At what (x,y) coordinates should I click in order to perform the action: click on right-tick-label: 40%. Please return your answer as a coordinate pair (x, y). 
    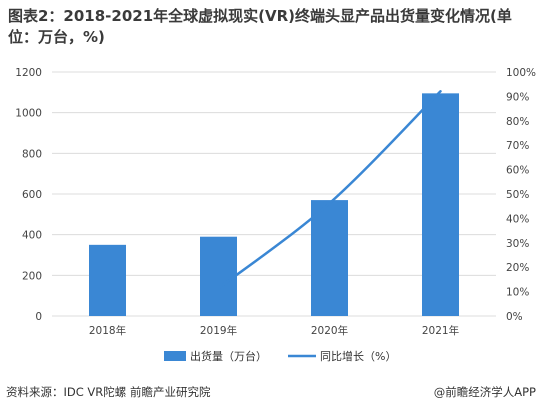
    Looking at the image, I should click on (517, 219).